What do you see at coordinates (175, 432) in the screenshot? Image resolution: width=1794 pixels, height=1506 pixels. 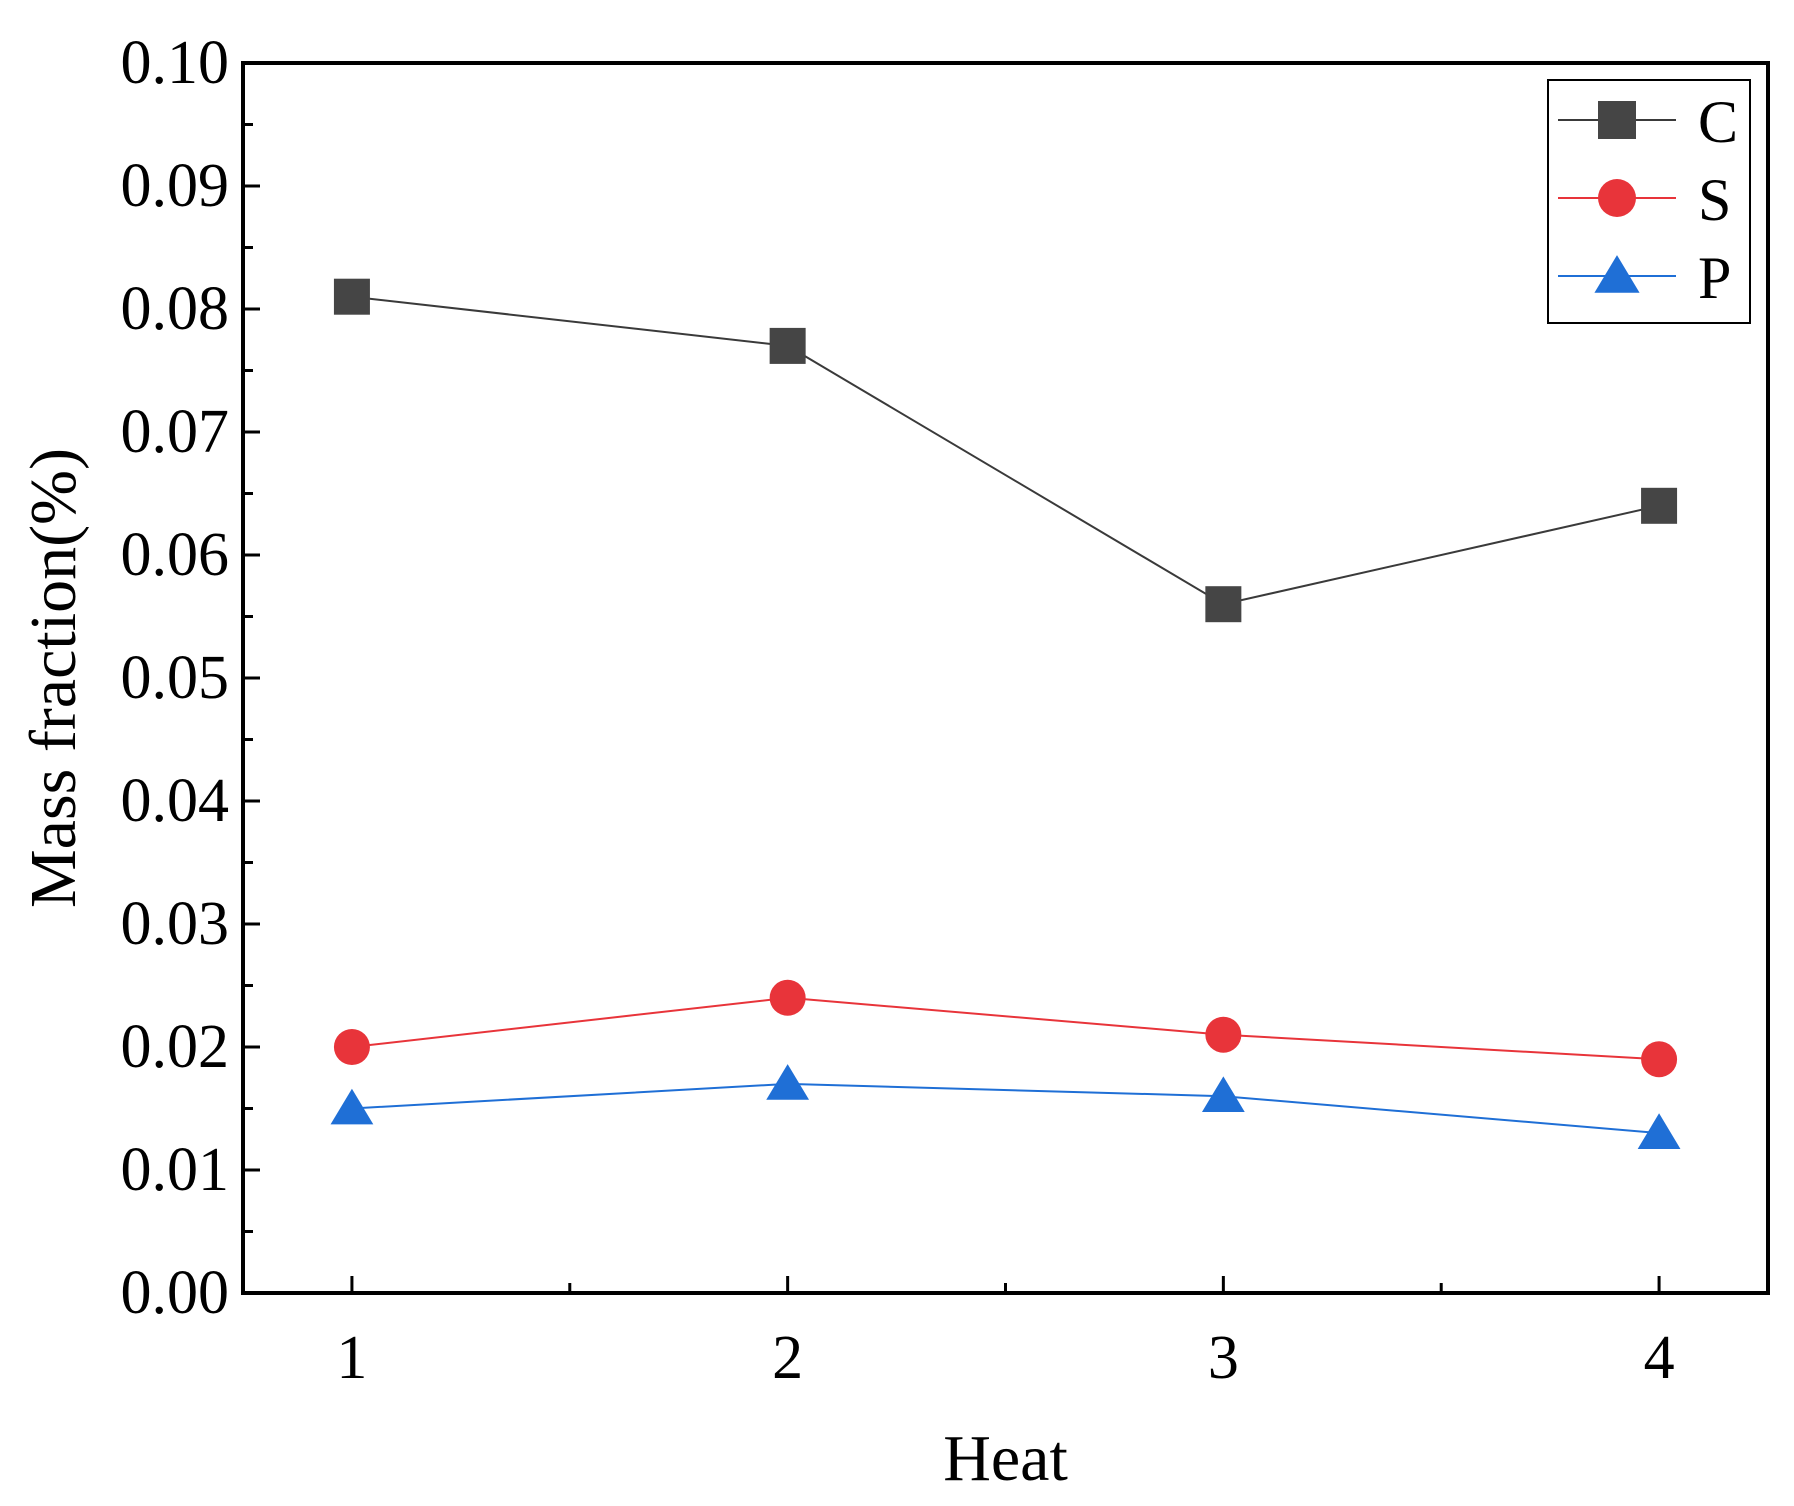 I see `y-tick-label: 0.07` at bounding box center [175, 432].